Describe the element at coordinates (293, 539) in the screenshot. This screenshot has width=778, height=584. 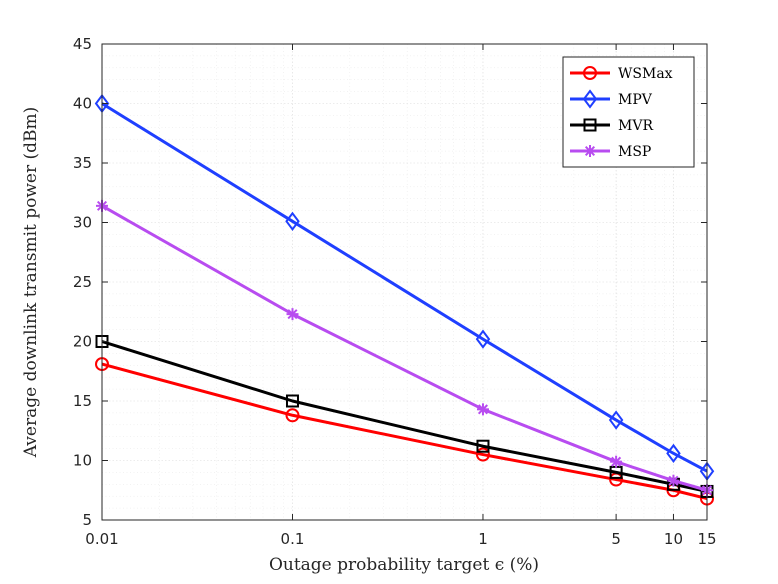
I see `x-tick-label: 0.1` at that location.